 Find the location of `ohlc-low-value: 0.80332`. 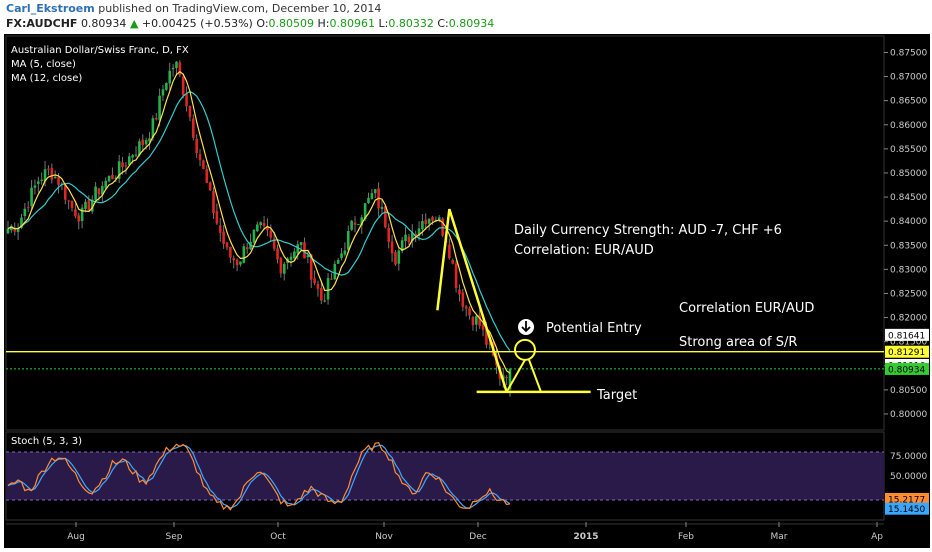

ohlc-low-value: 0.80332 is located at coordinates (411, 23).